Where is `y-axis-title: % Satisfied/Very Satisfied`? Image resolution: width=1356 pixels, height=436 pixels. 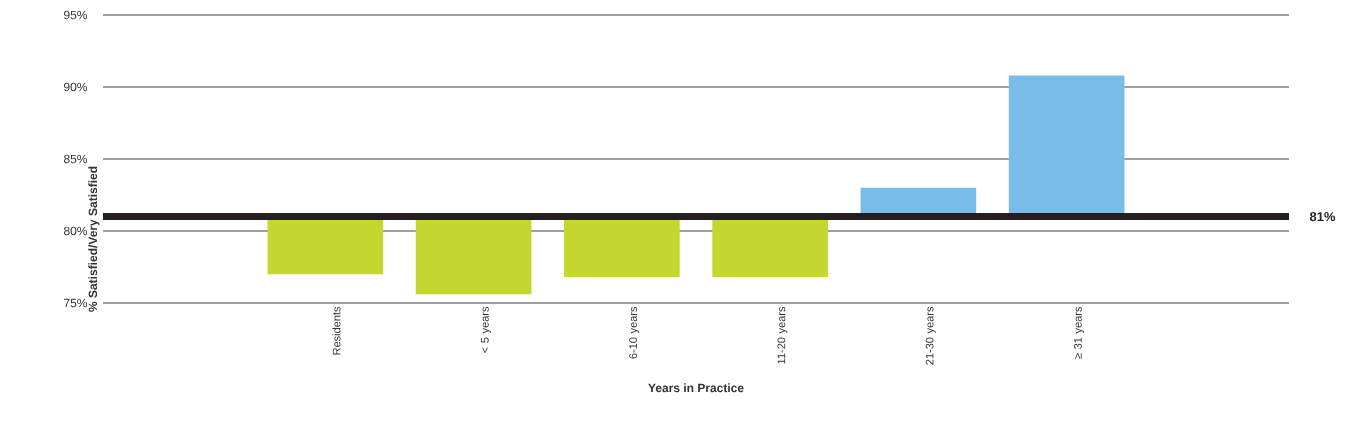 y-axis-title: % Satisfied/Very Satisfied is located at coordinates (94, 239).